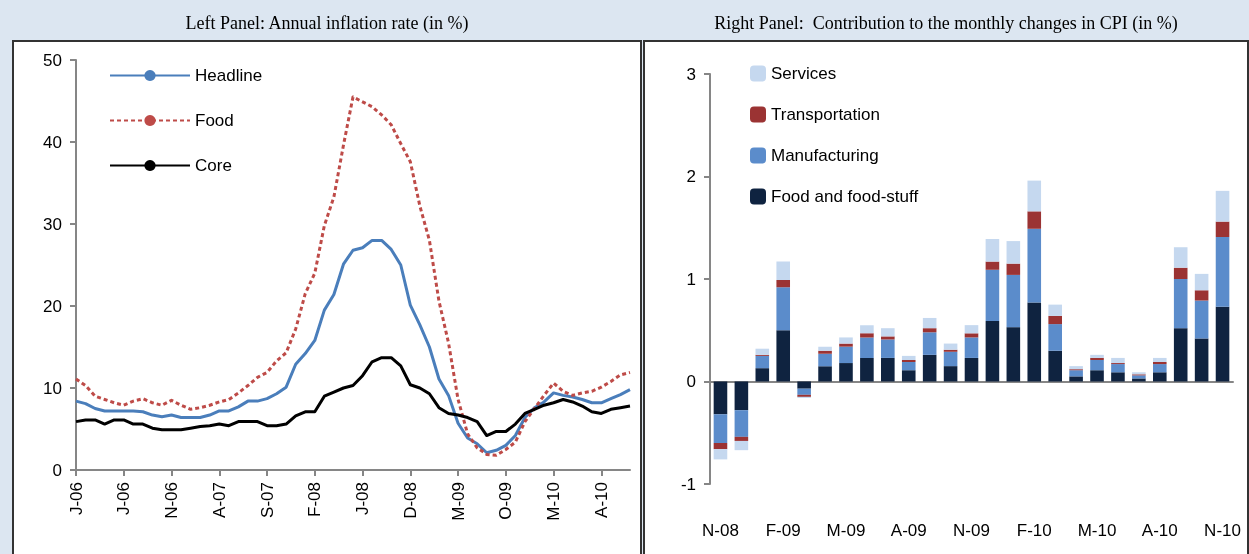  What do you see at coordinates (691, 74) in the screenshot?
I see `y-tick-label: 3` at bounding box center [691, 74].